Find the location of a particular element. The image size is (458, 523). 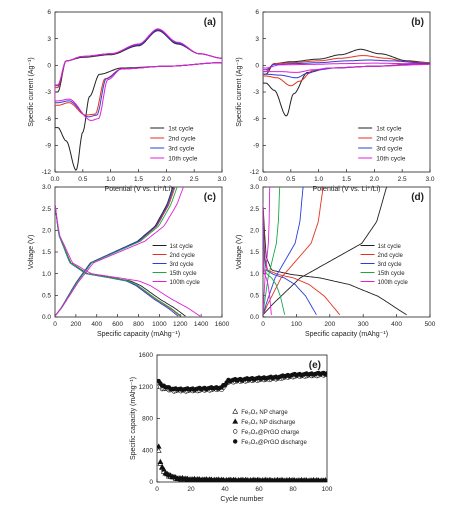

y-tick-label: 6 is located at coordinates (257, 12).